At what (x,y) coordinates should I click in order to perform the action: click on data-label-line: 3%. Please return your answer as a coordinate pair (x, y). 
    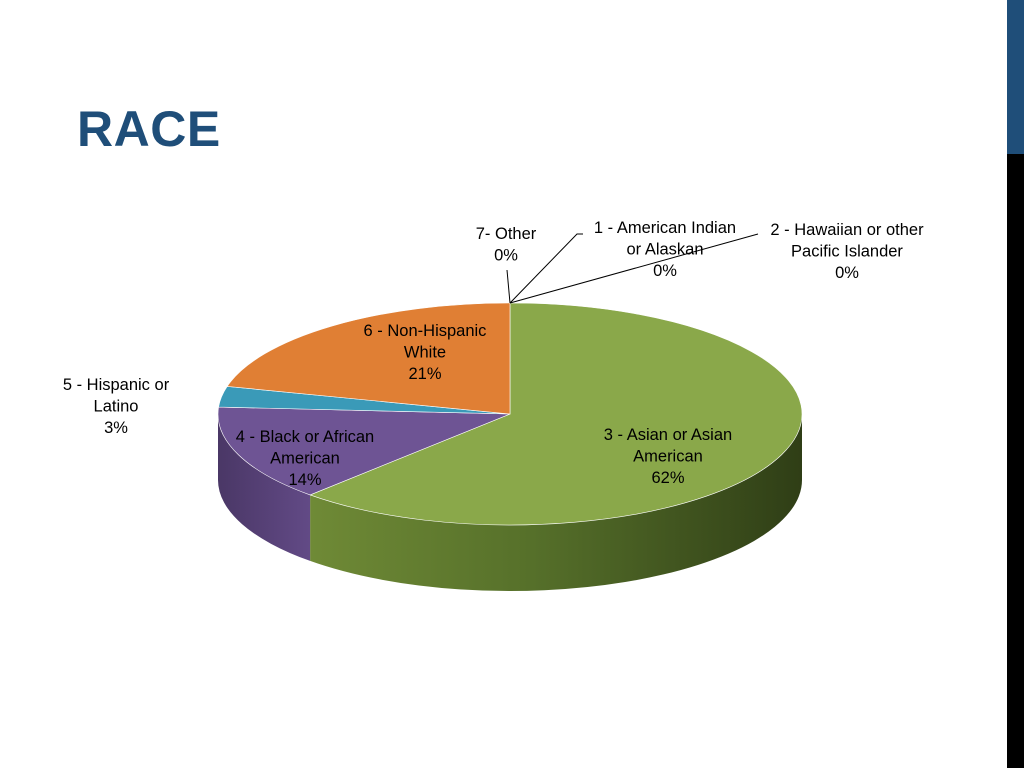
    Looking at the image, I should click on (116, 428).